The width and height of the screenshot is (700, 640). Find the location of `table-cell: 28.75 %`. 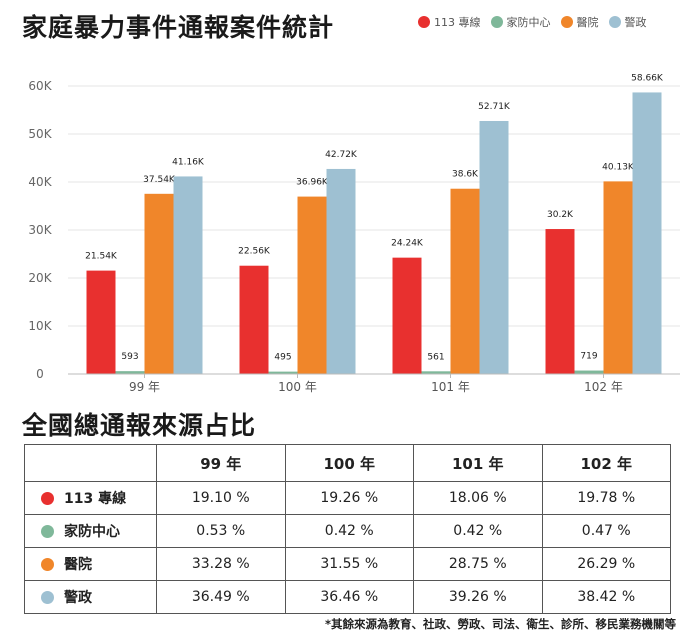

table-cell: 28.75 % is located at coordinates (478, 564).